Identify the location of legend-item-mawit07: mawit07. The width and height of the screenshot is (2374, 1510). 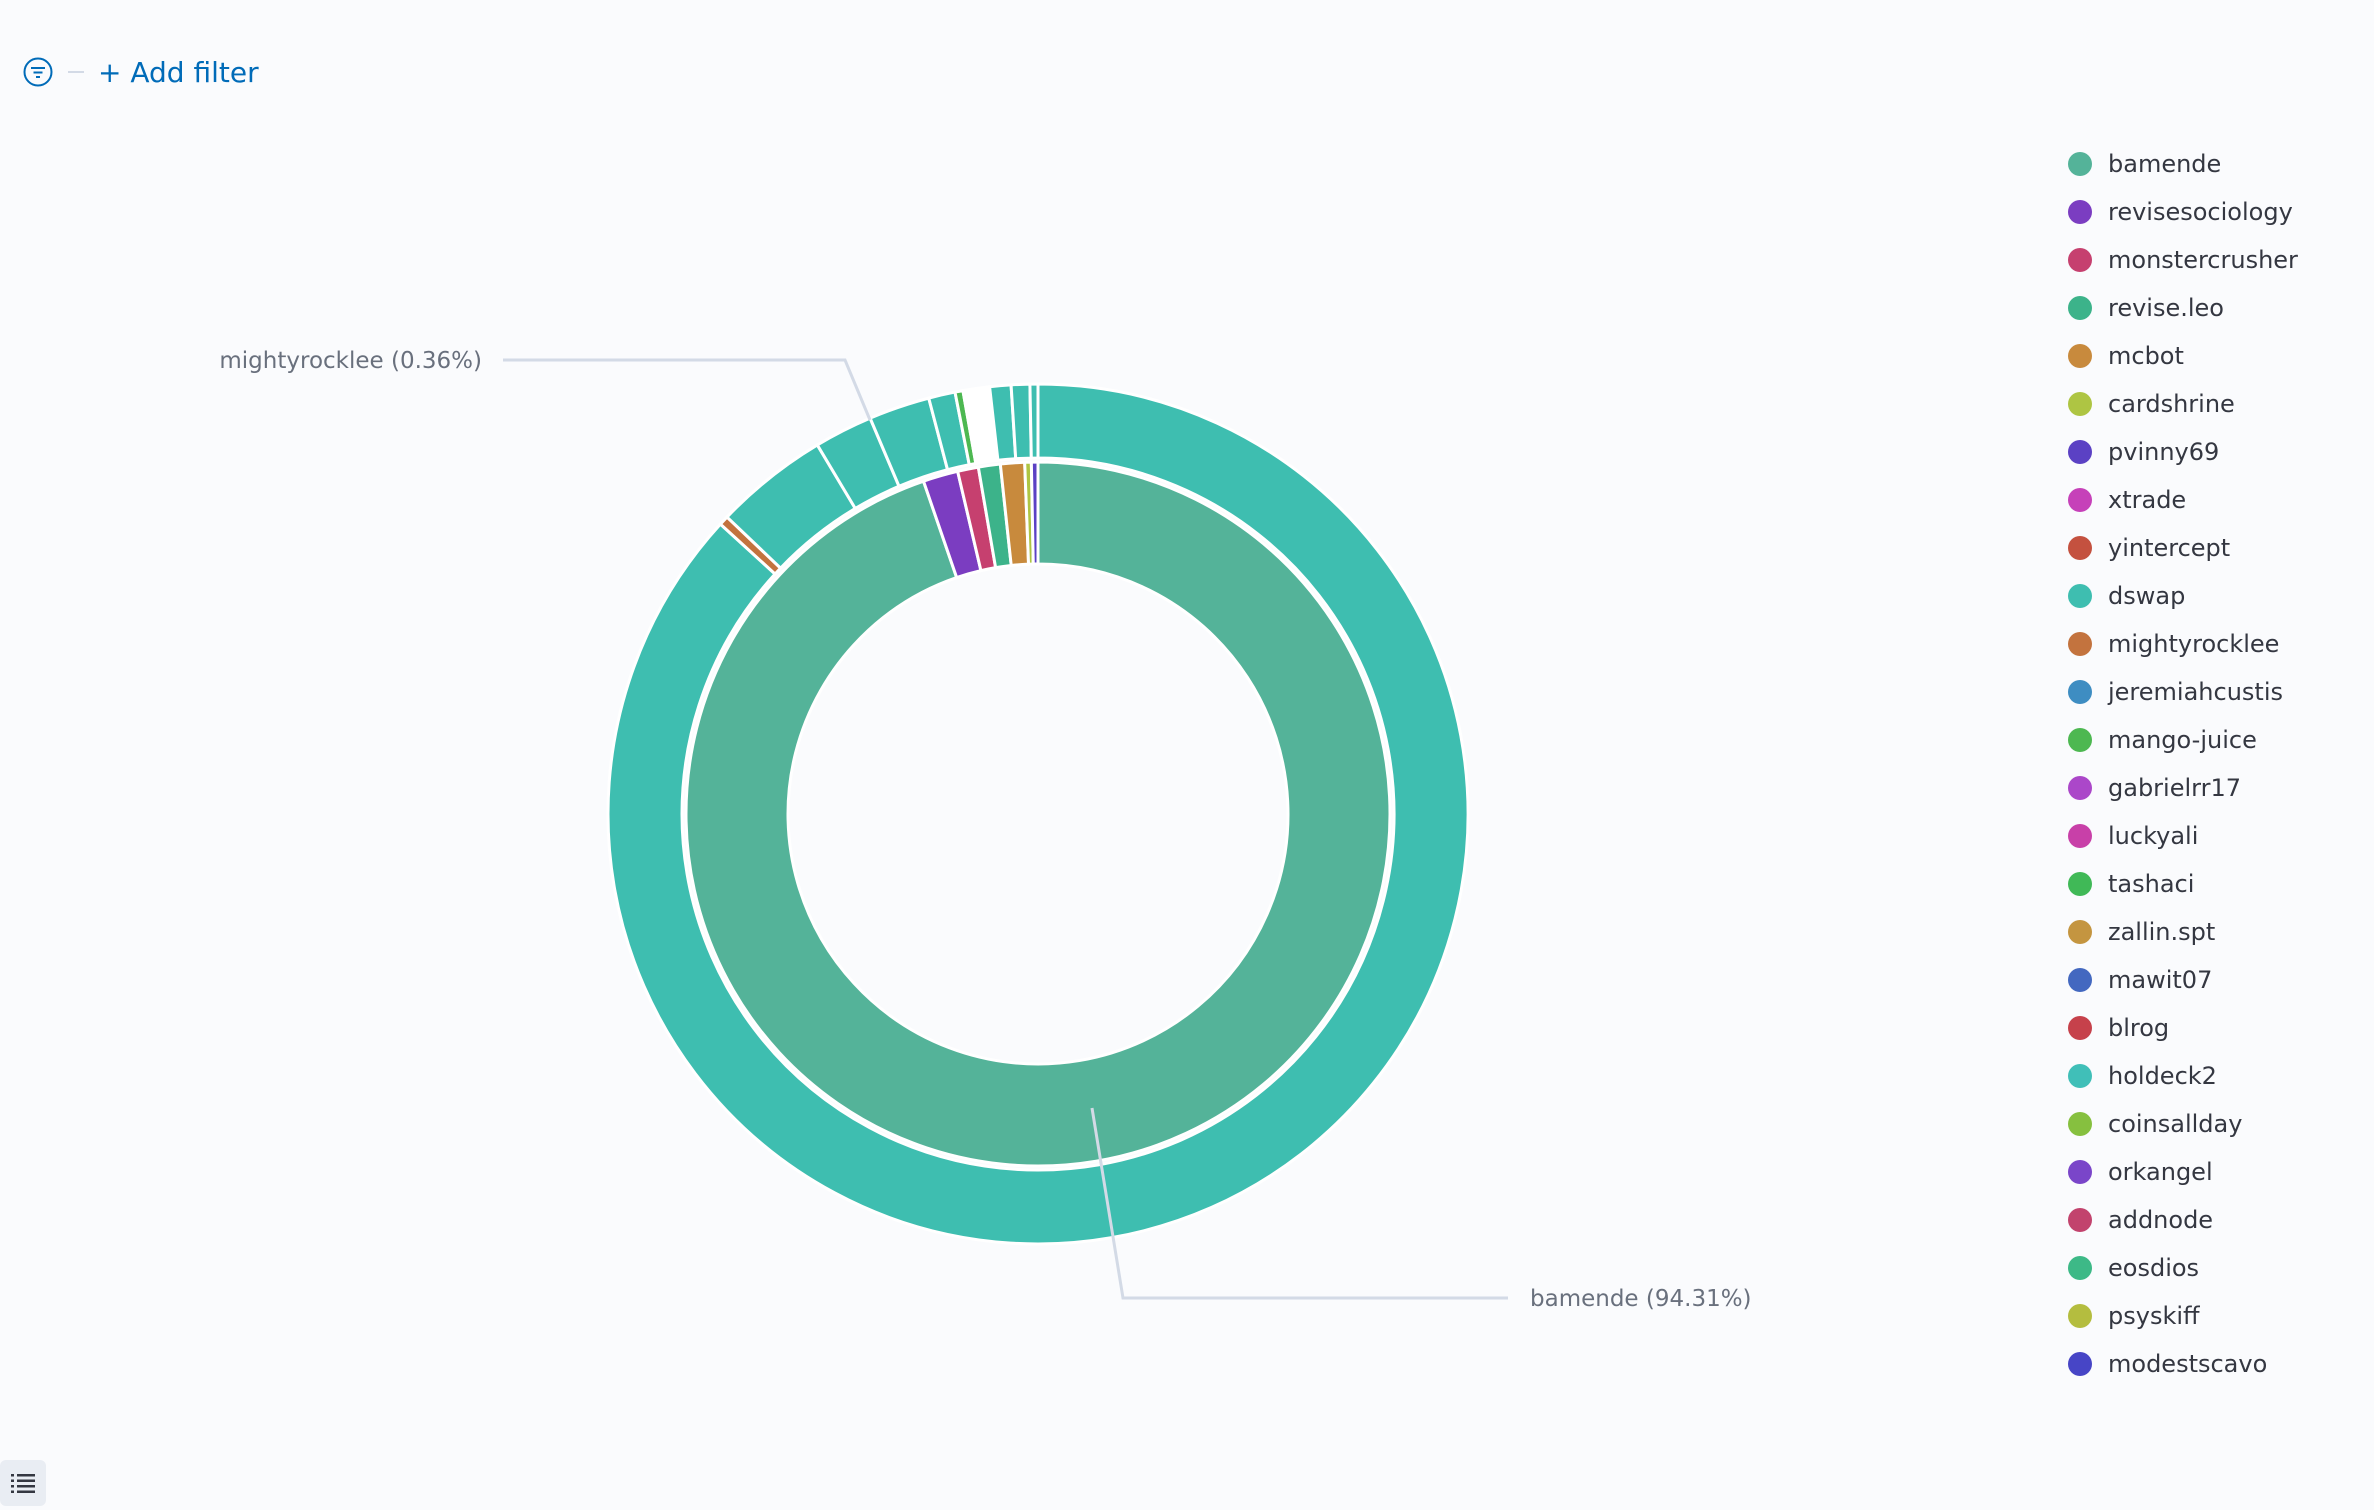
(2218, 980).